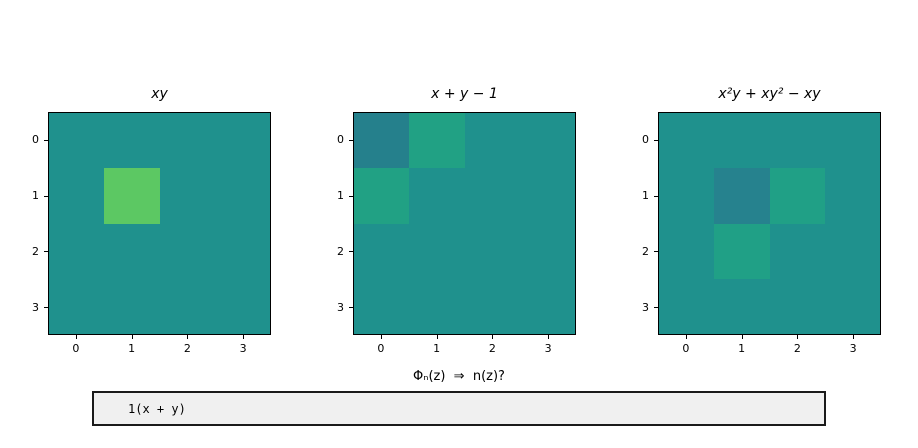  I want to click on plot-title: xy, so click(159, 94).